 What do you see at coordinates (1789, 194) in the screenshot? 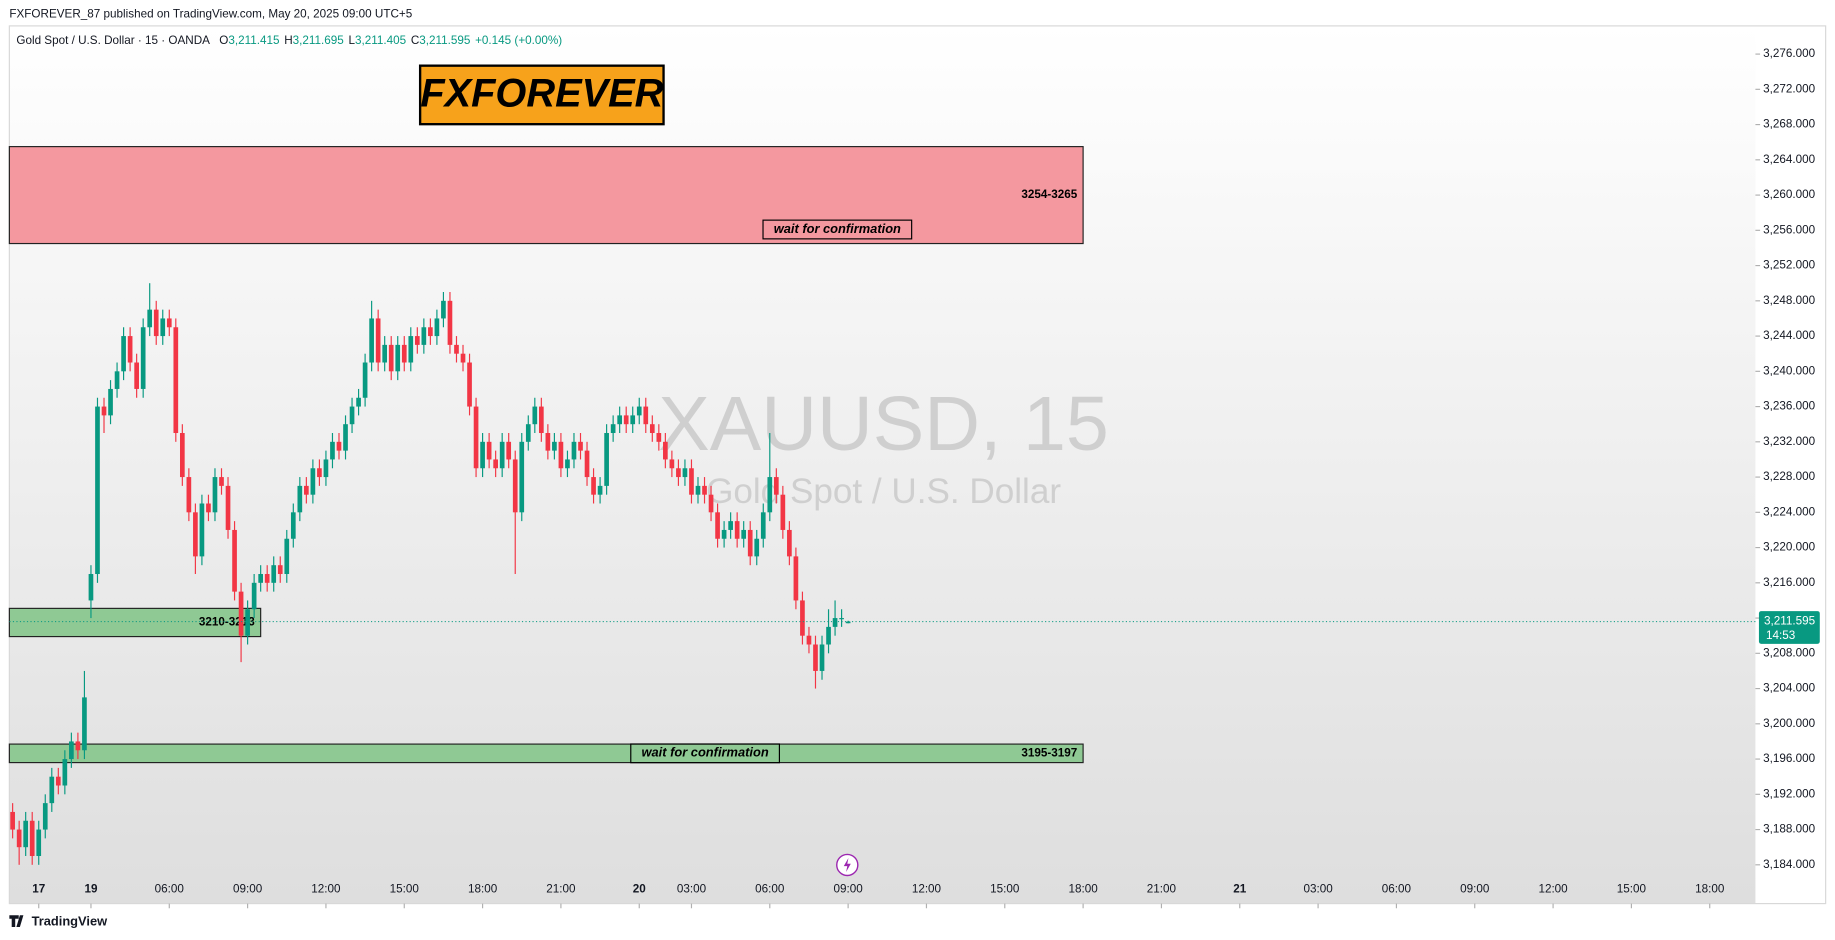
I see `y-tick-label: 3,260.000` at bounding box center [1789, 194].